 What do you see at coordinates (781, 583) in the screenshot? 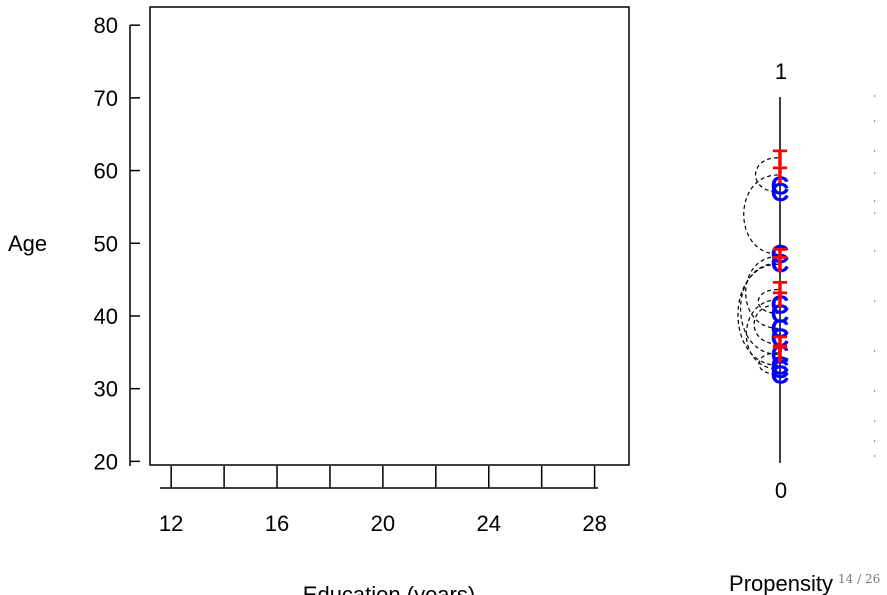
I see `propensity-axis-label-line1: Propensity` at bounding box center [781, 583].